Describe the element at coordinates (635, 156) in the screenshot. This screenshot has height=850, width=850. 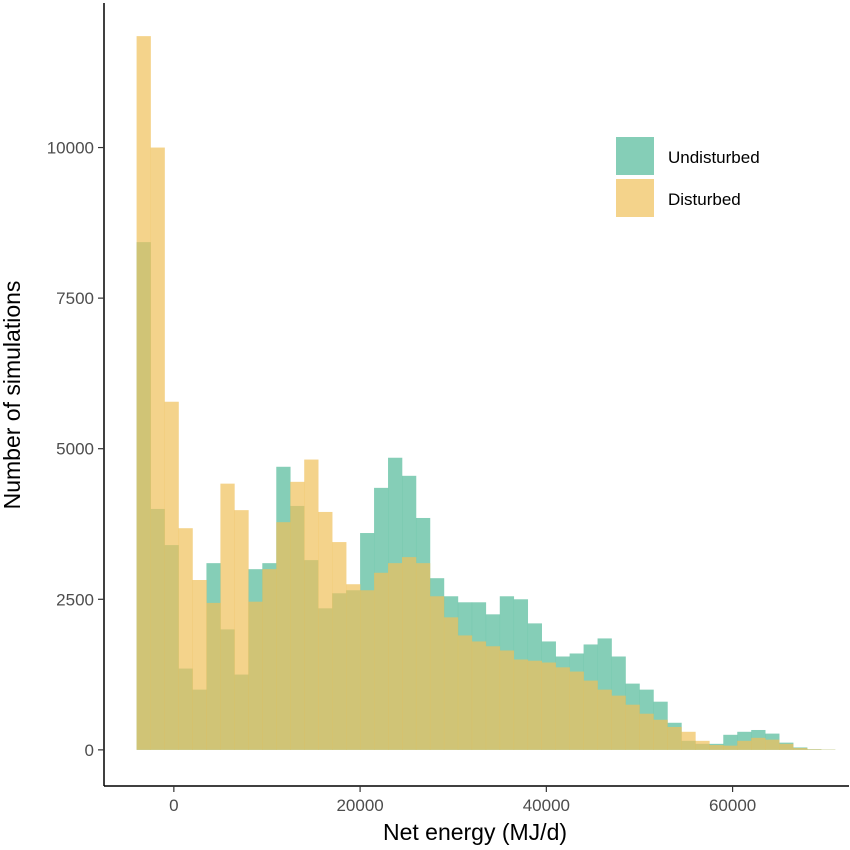
I see `legend-swatch-undisturbed` at that location.